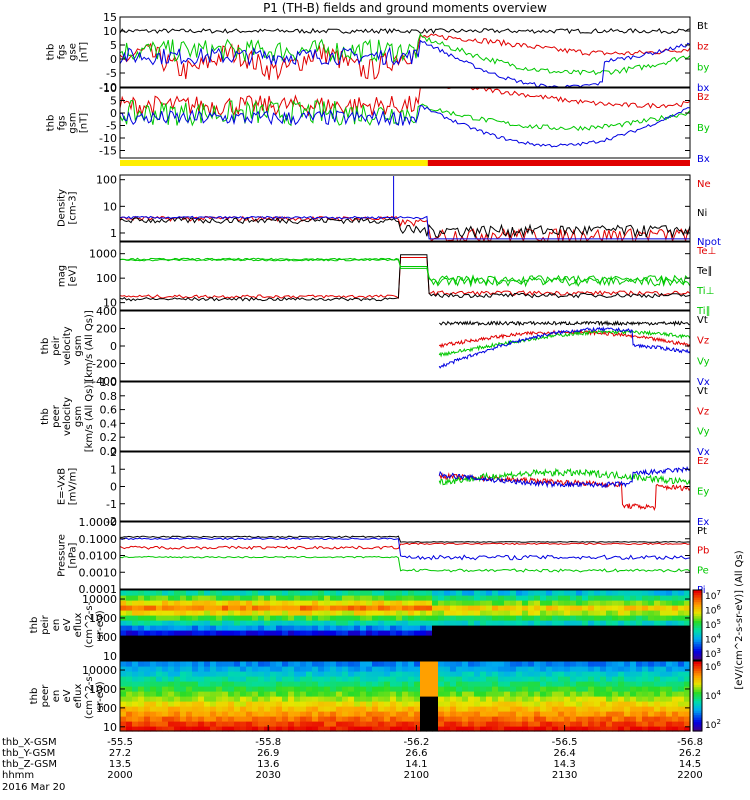  Describe the element at coordinates (405, 625) in the screenshot. I see `peir_eflux-cells` at that location.